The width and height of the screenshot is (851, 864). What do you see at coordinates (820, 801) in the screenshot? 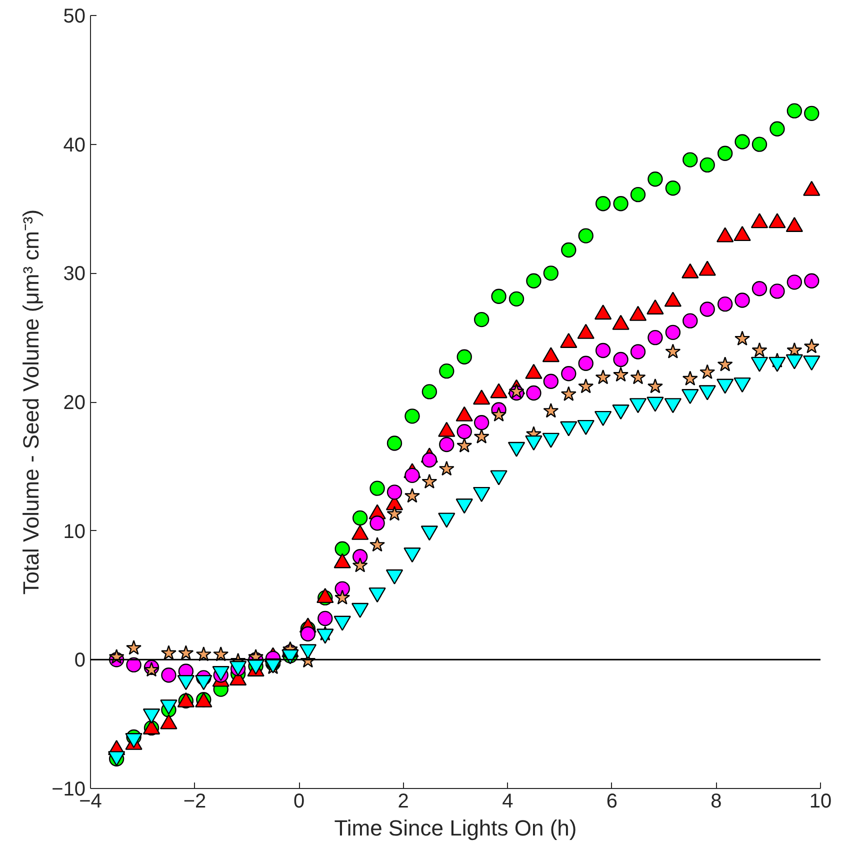
I see `x-tick-label: 10` at bounding box center [820, 801].